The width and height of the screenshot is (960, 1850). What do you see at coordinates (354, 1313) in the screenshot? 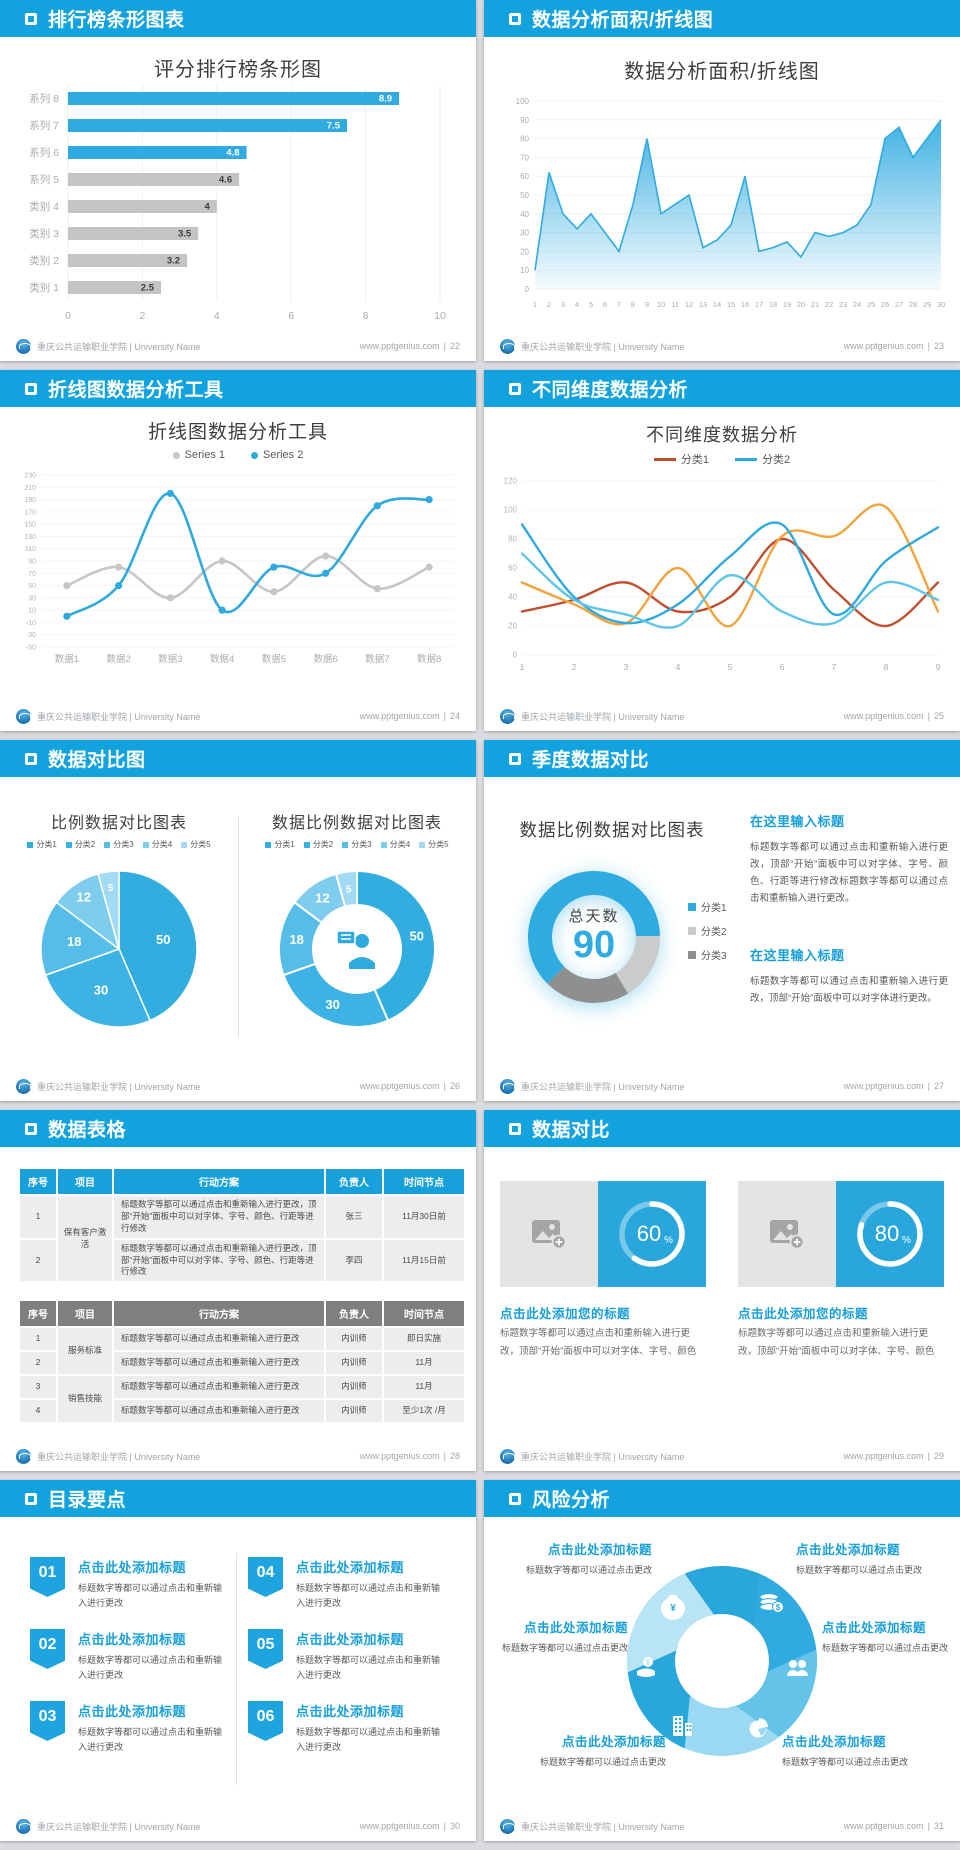
I see `table-header-cell: 负责人` at bounding box center [354, 1313].